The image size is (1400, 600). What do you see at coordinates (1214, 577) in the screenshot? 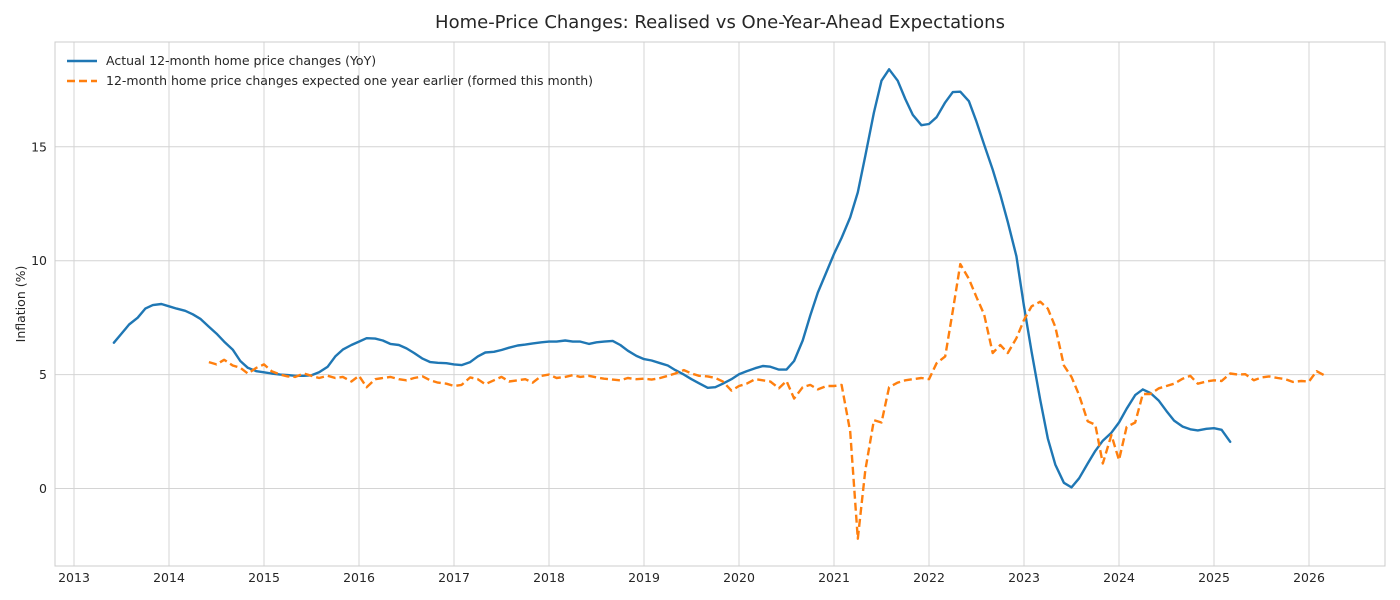
I see `x-tick-label: 2025` at bounding box center [1214, 577].